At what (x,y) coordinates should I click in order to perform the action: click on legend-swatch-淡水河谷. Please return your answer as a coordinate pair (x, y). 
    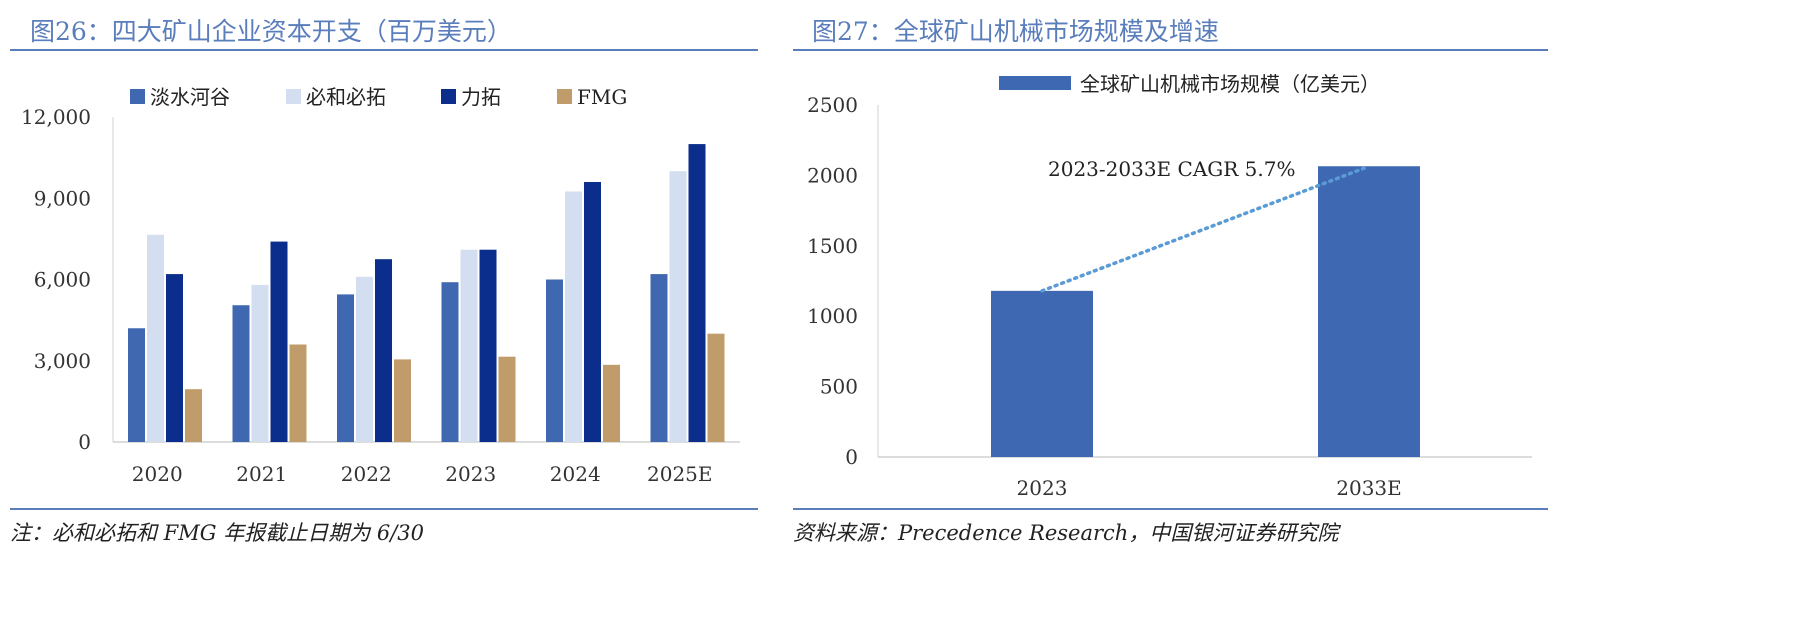
    Looking at the image, I should click on (137, 96).